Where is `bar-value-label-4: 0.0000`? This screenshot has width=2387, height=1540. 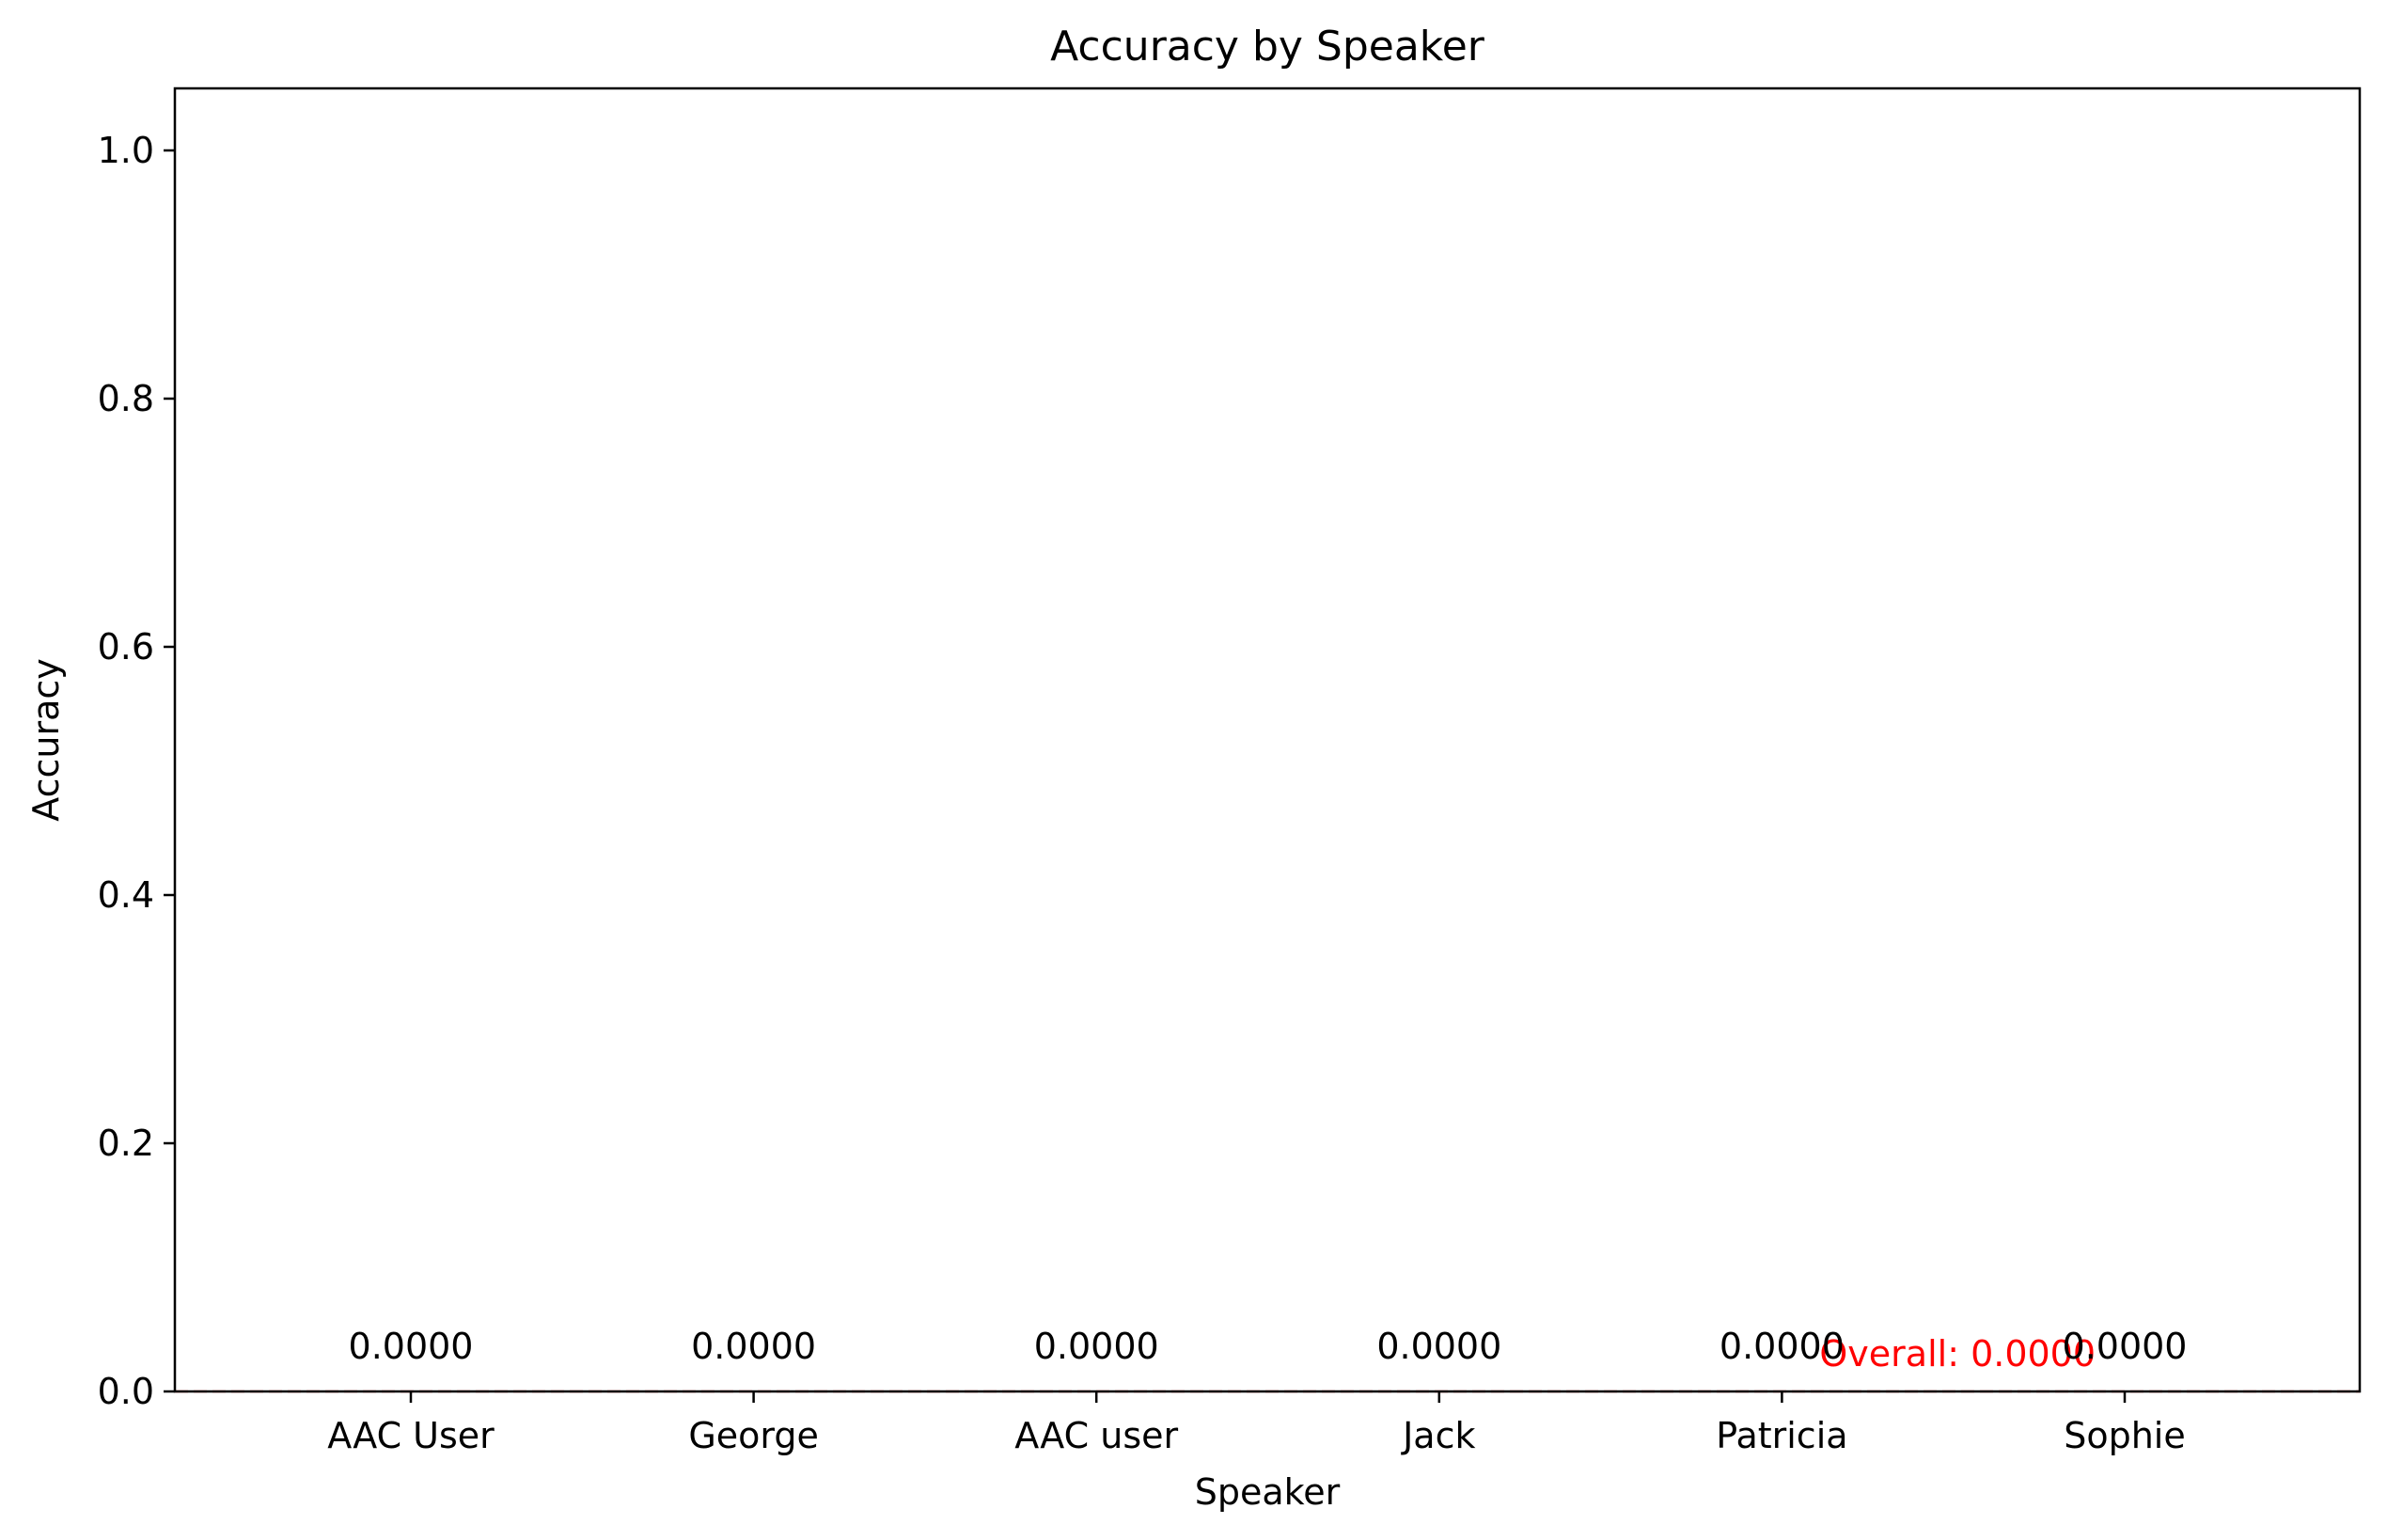
bar-value-label-4: 0.0000 is located at coordinates (1782, 1346).